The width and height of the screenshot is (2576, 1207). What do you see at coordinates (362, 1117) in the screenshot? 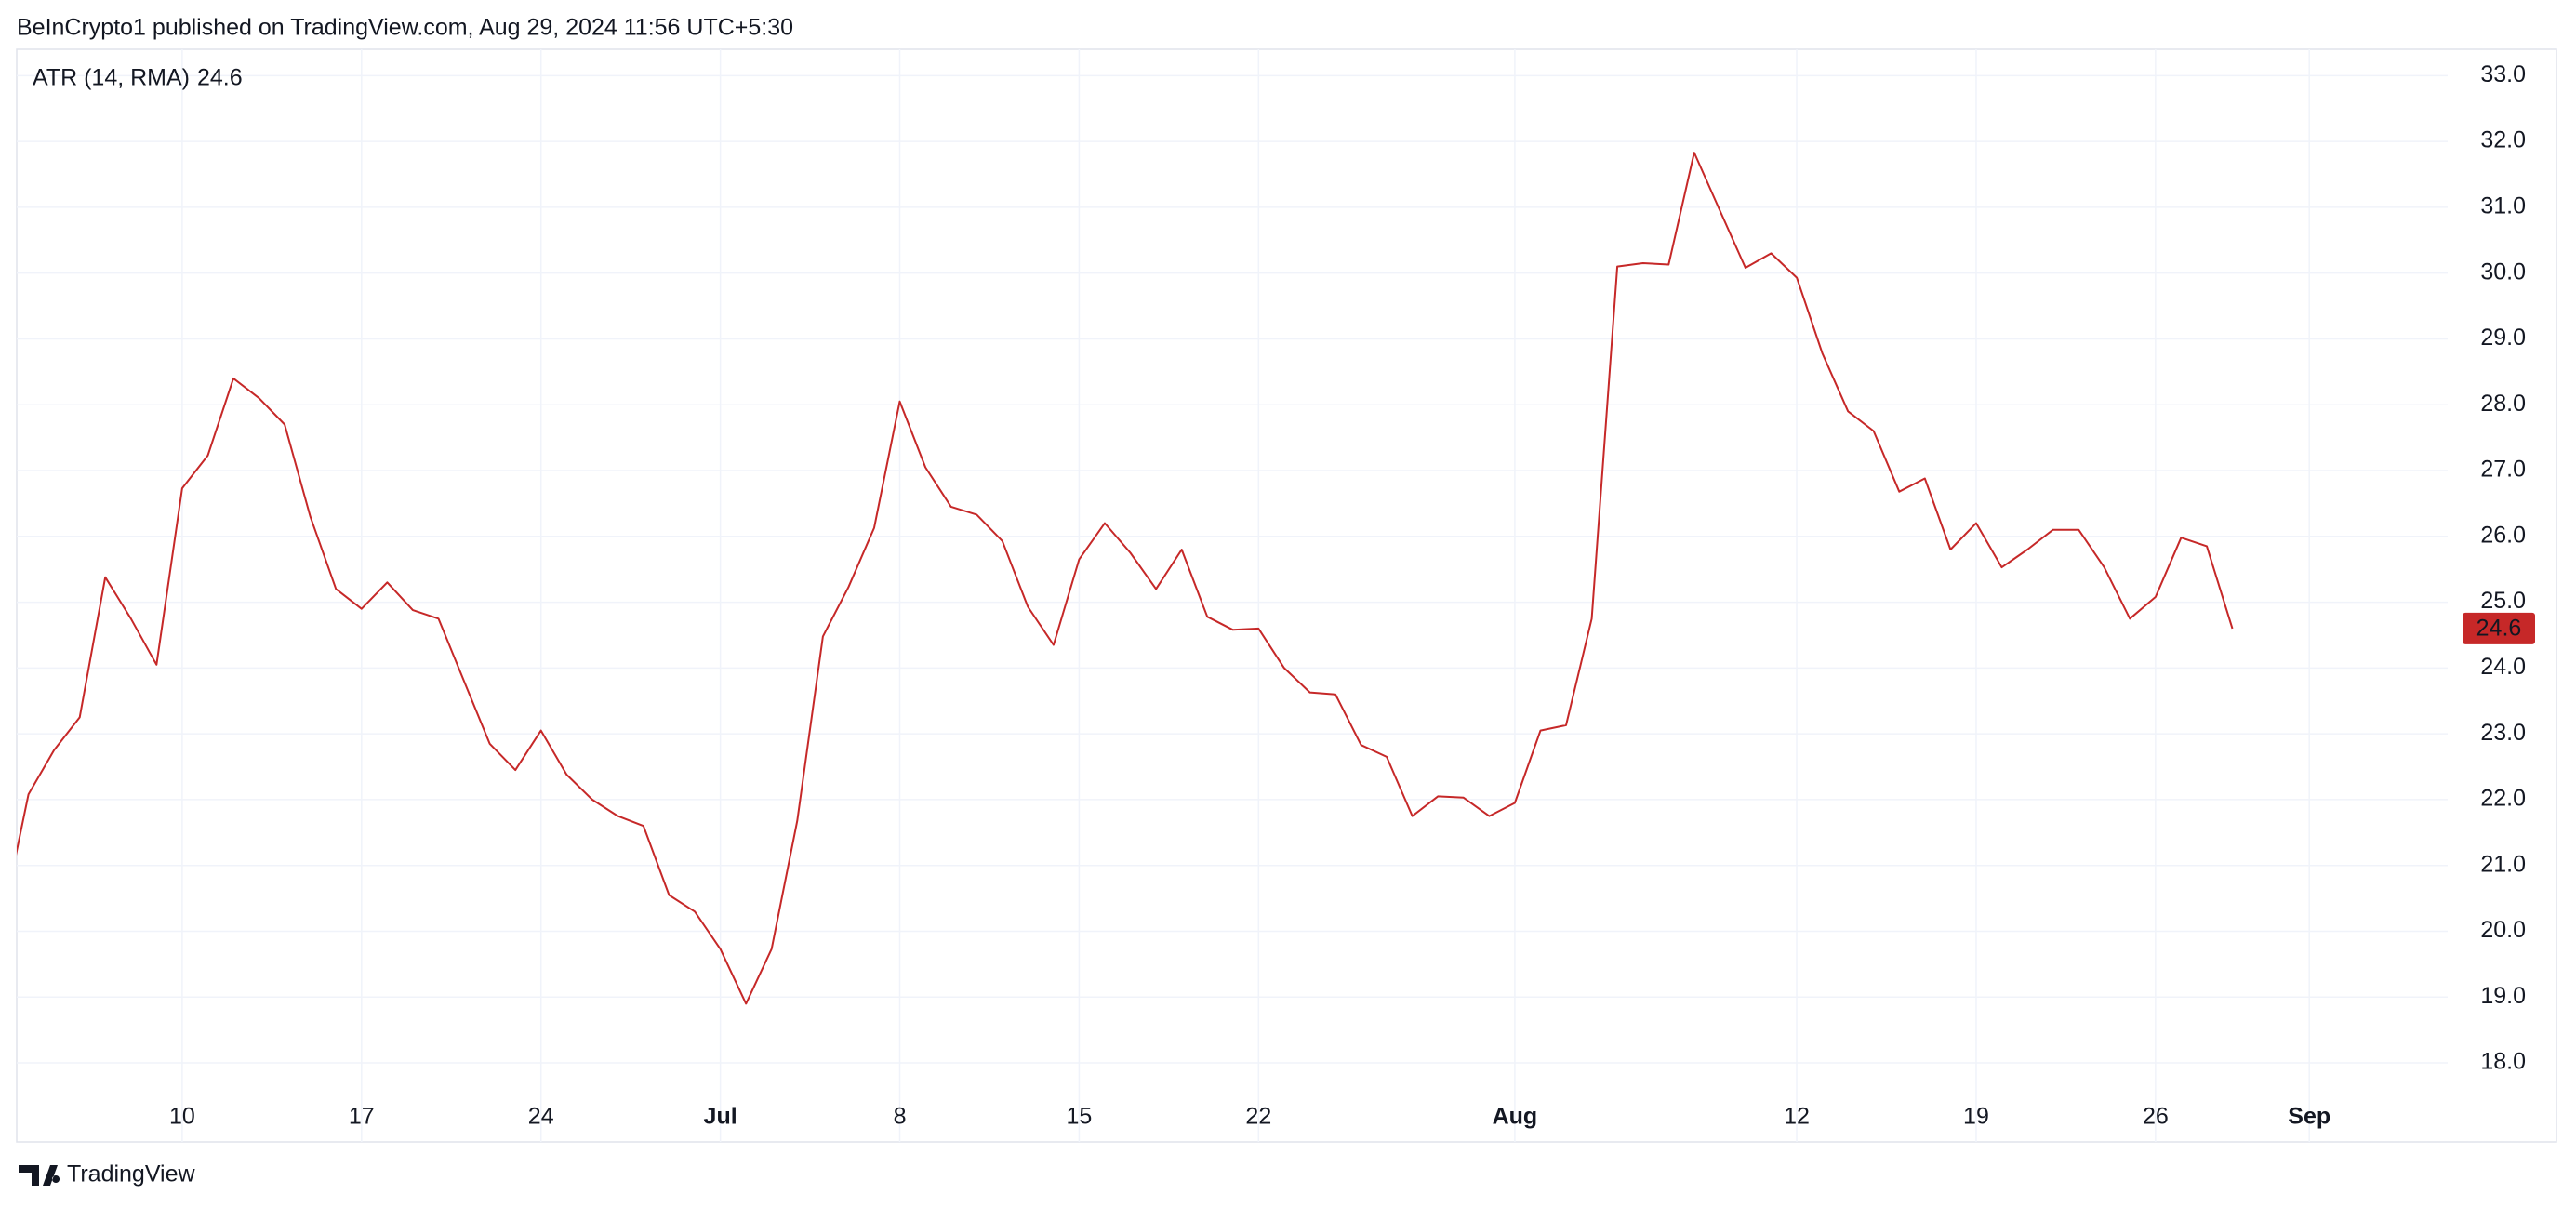
I see `x-tick-label: 17` at bounding box center [362, 1117].